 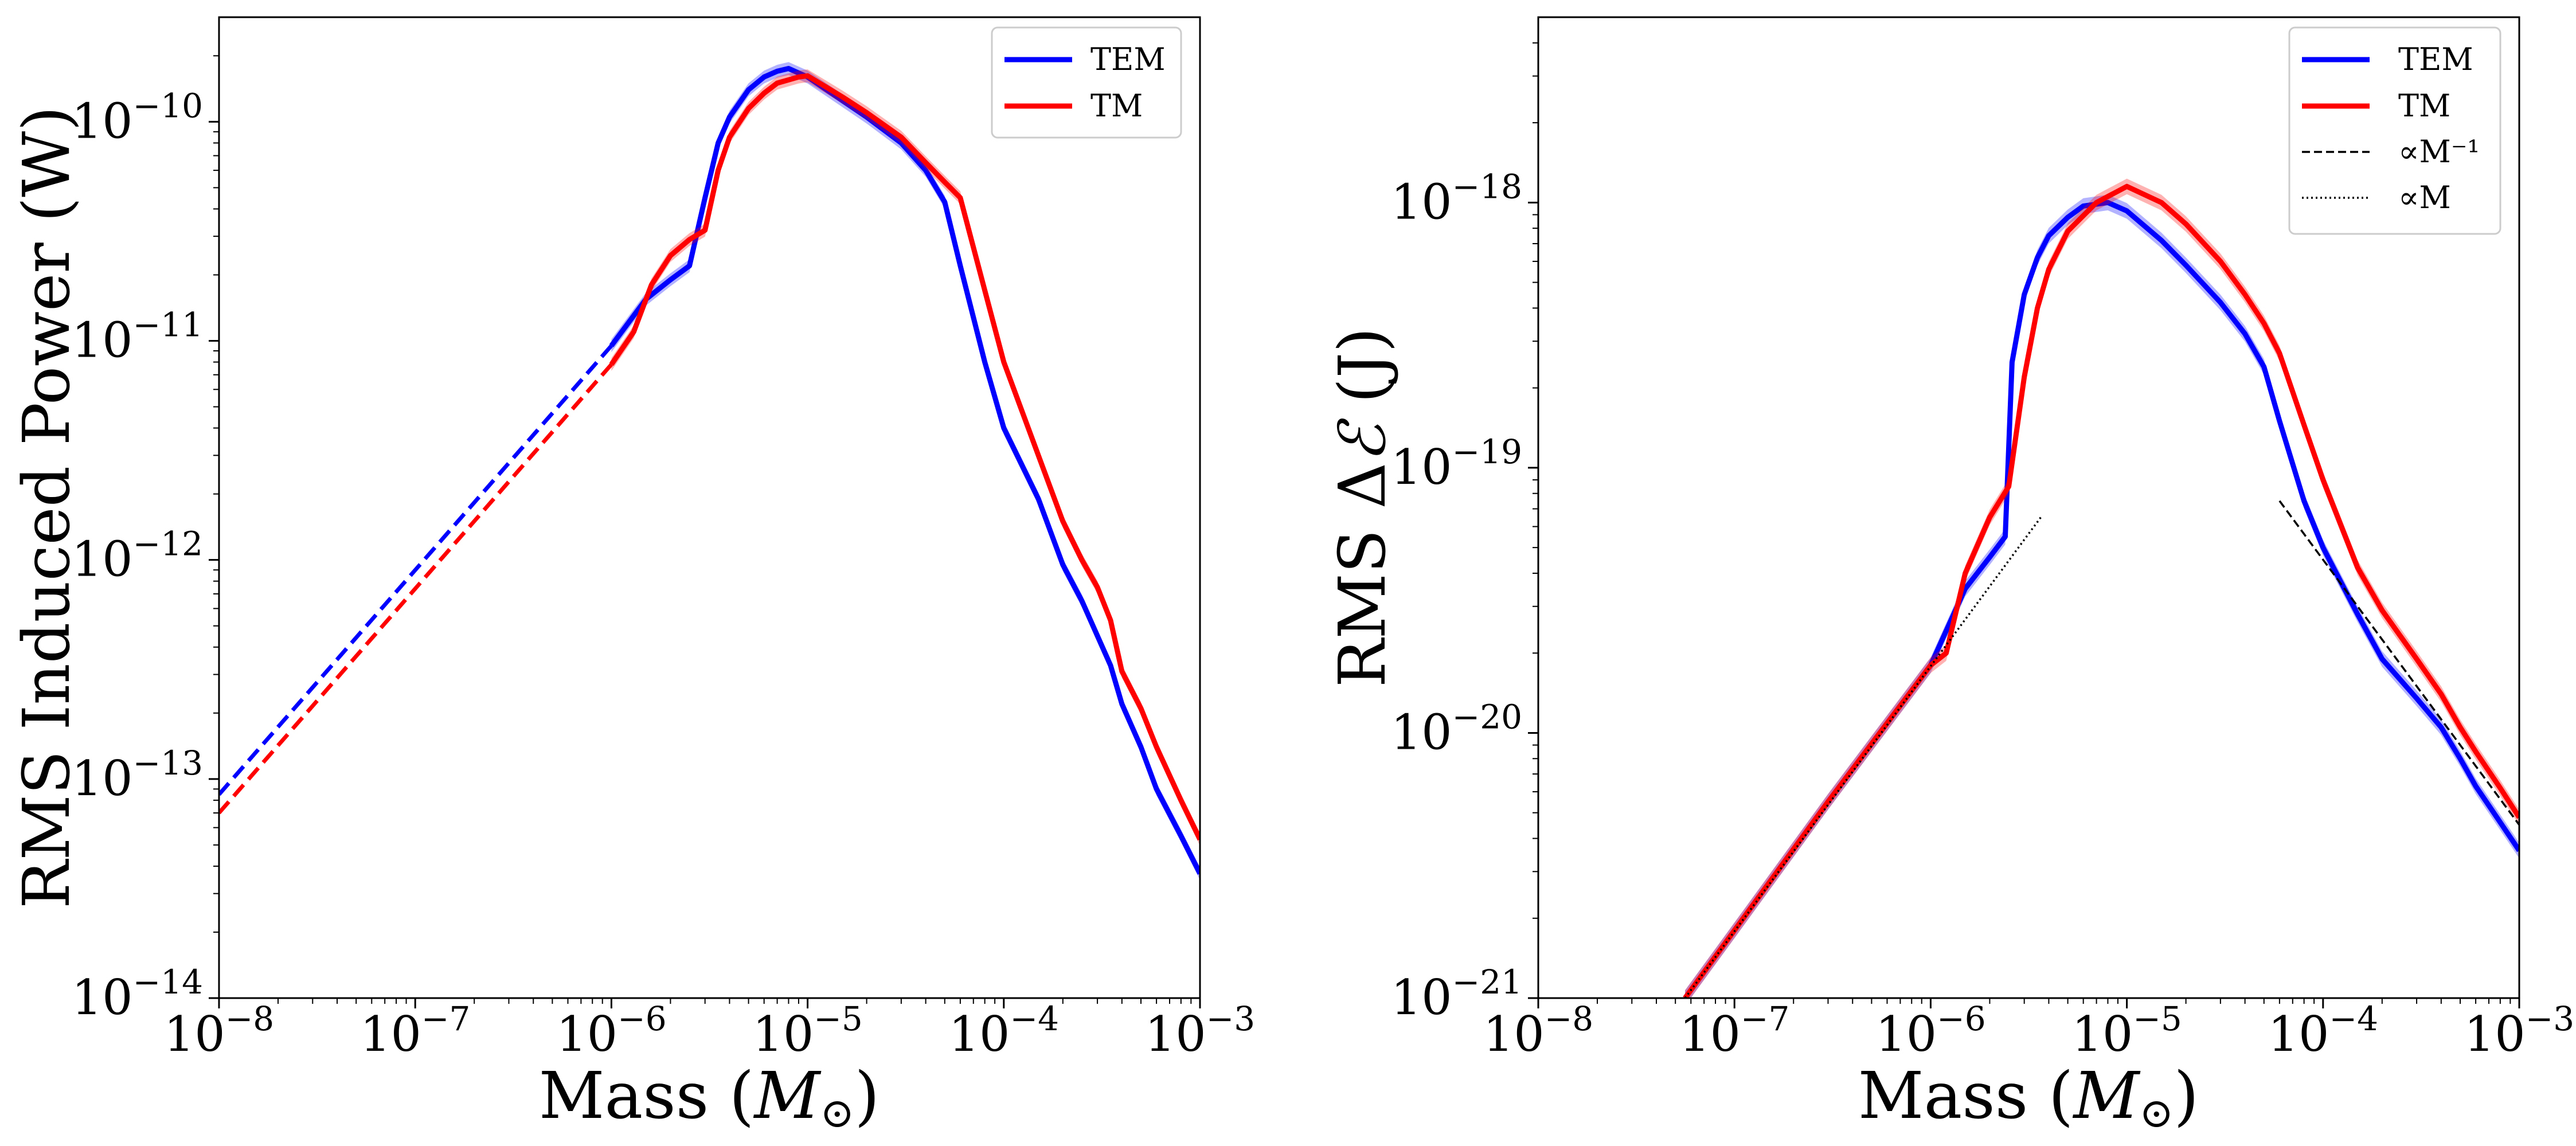 I want to click on y-tick-label: 10−14, so click(x=137, y=994).